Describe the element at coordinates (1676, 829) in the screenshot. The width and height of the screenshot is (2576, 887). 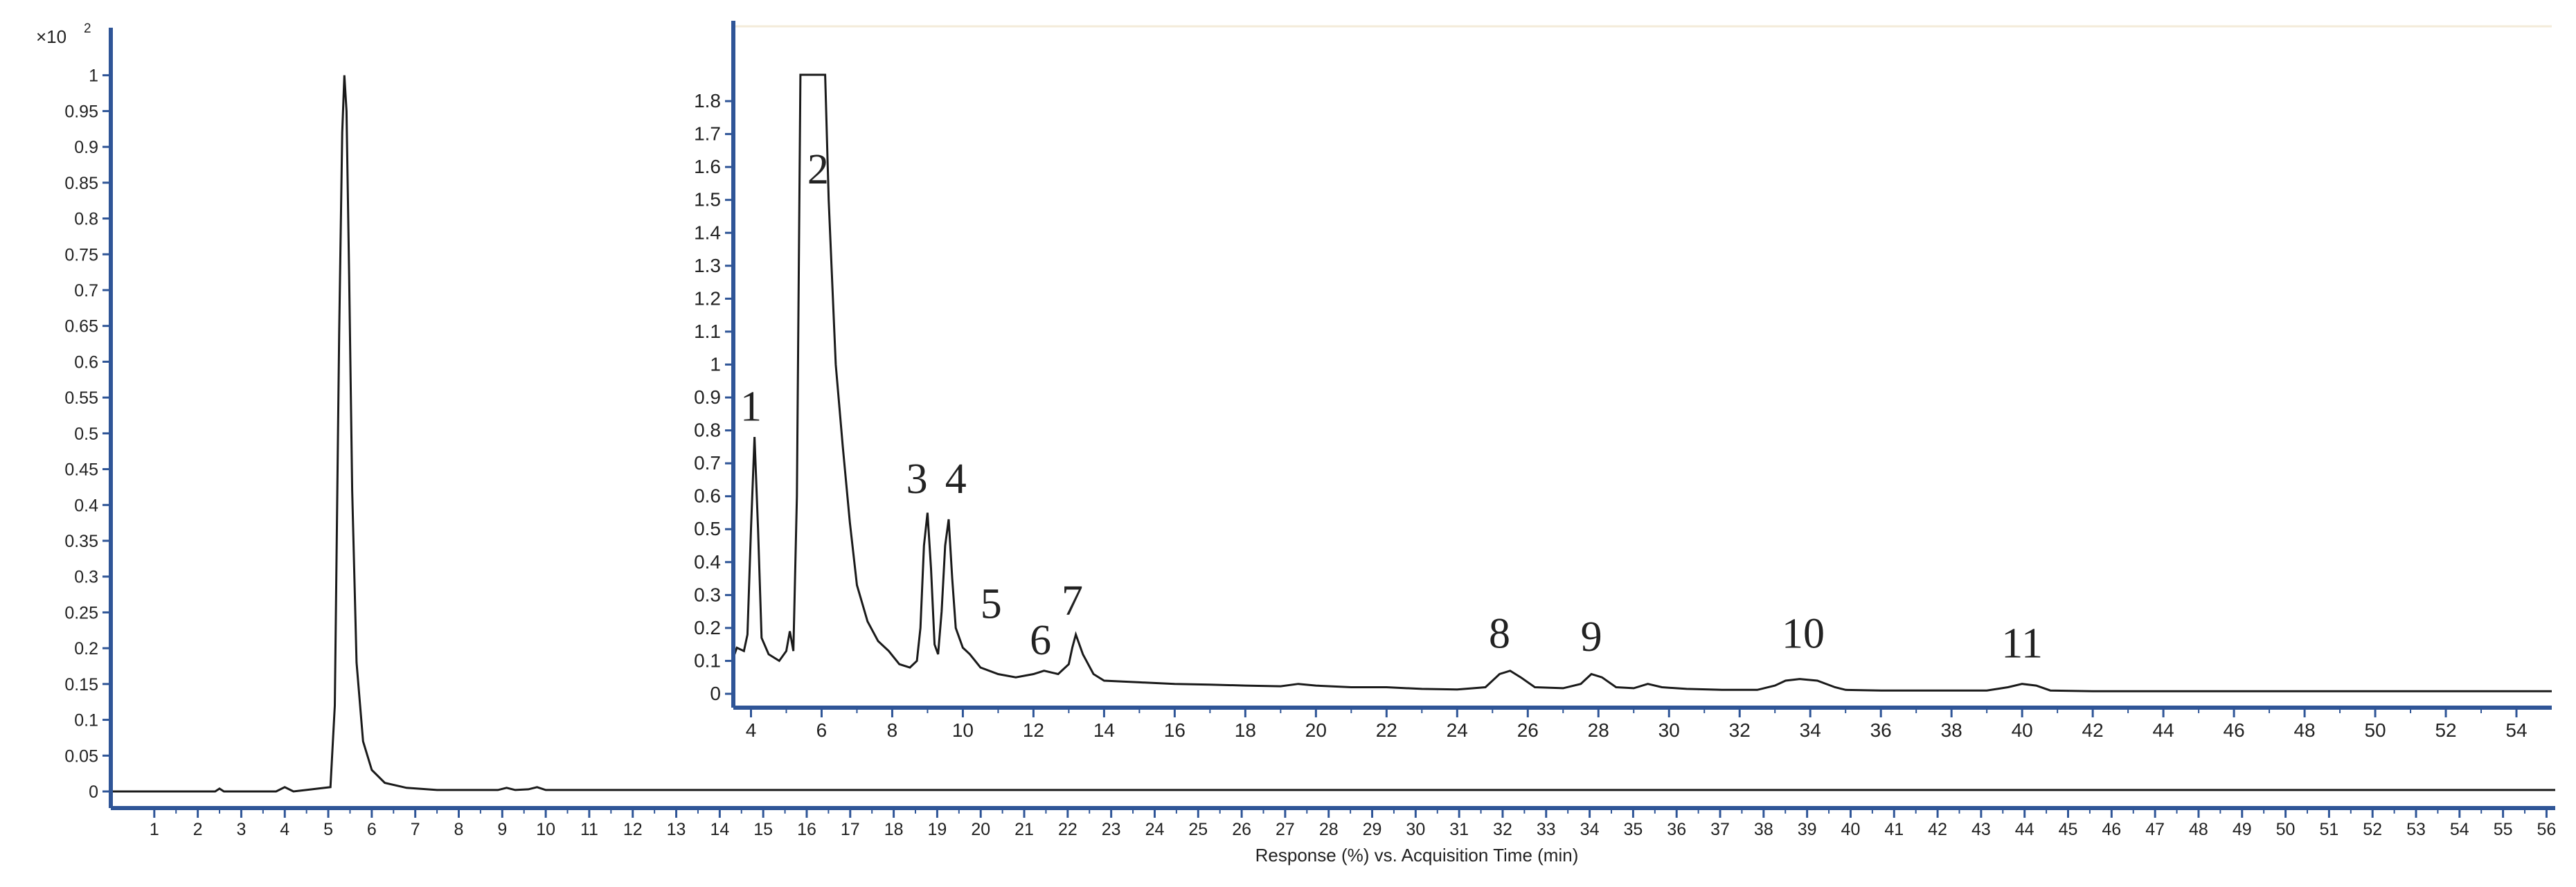
I see `main-x-tick-label: 36` at that location.